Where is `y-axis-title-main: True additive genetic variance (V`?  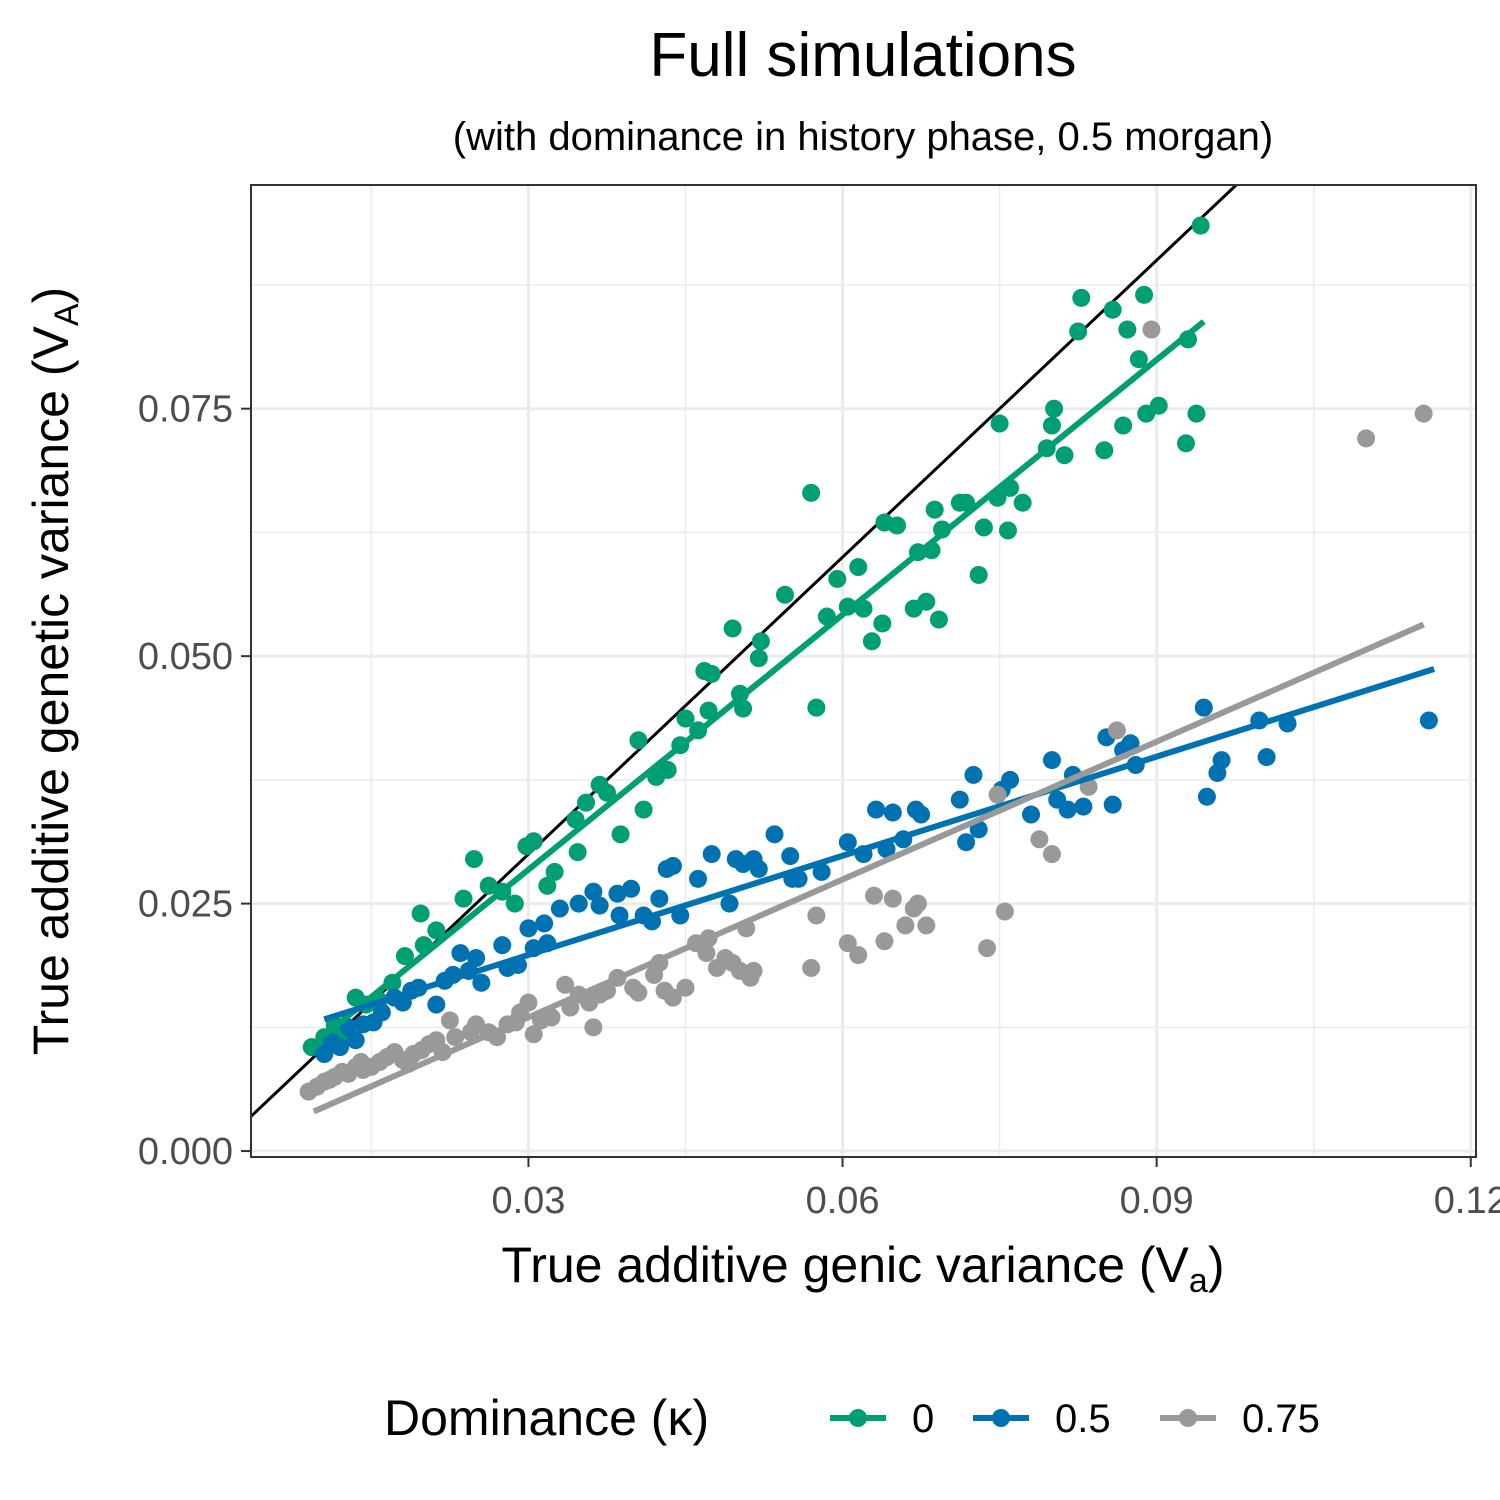
y-axis-title-main: True additive genetic variance (V is located at coordinates (51, 690).